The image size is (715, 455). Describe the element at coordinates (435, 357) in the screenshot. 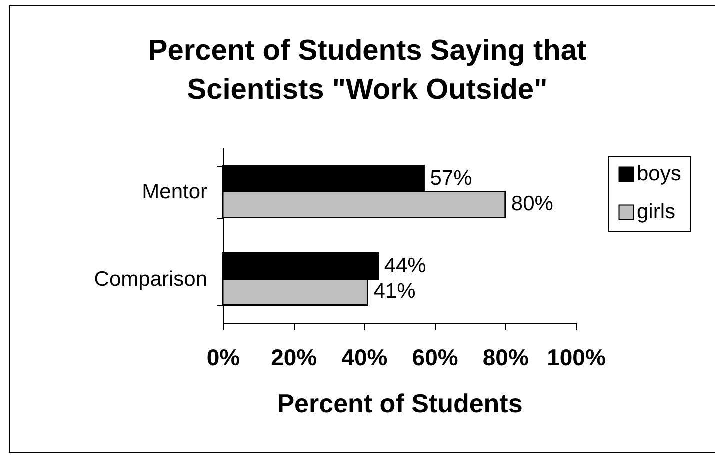

I see `x-tick-label: 60%` at that location.